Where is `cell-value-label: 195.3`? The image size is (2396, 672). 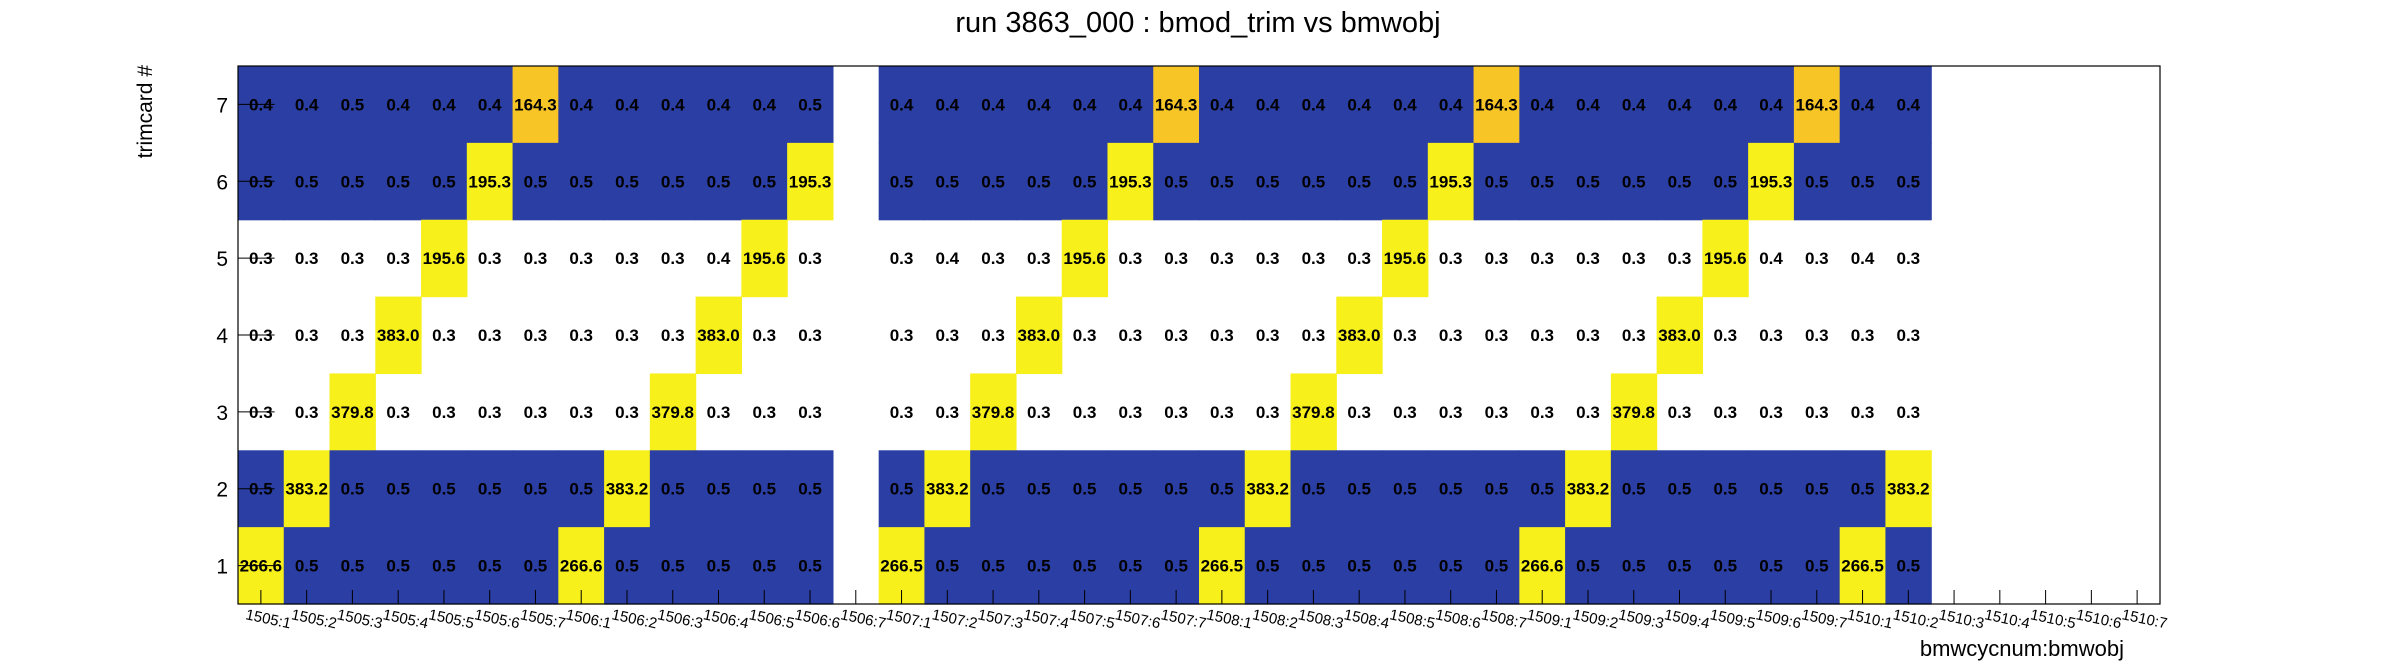
cell-value-label: 195.3 is located at coordinates (810, 181).